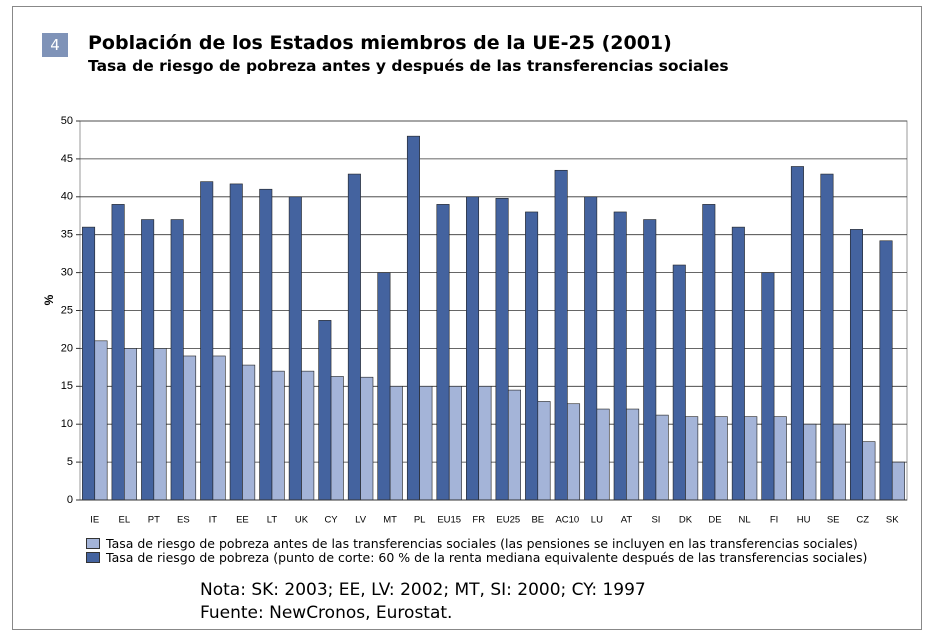  Describe the element at coordinates (361, 520) in the screenshot. I see `x-tick-label: LV` at that location.